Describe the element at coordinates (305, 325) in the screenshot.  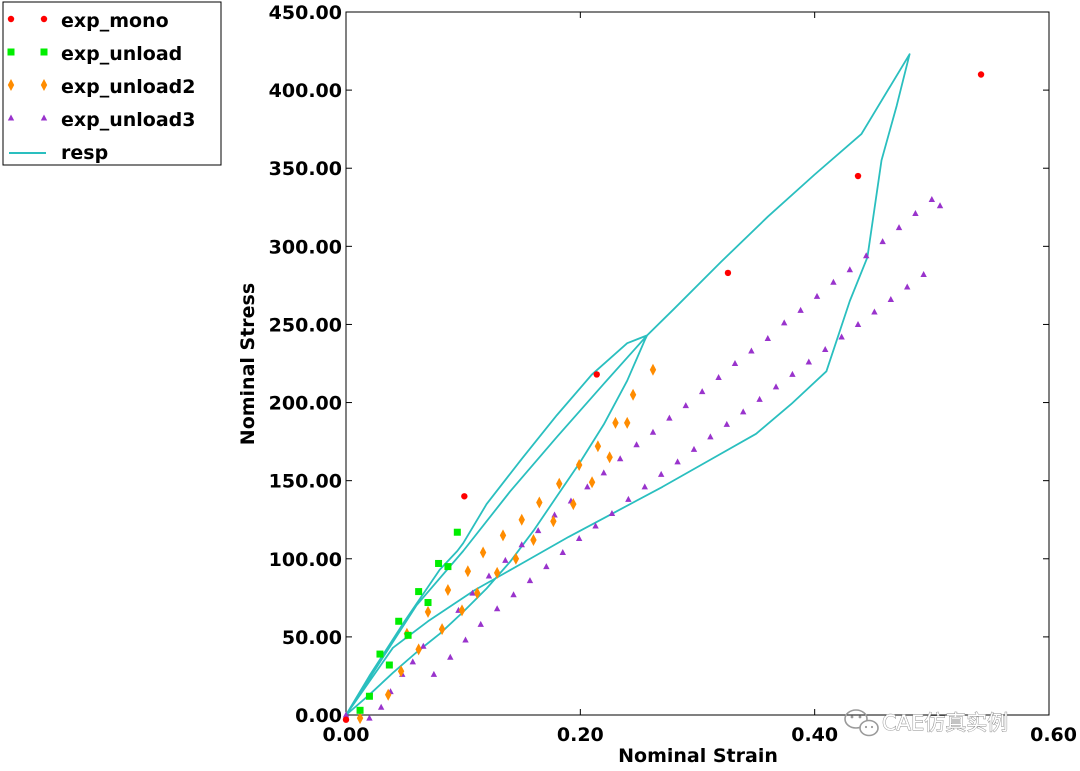
I see `y-tick-label: 250.00` at that location.